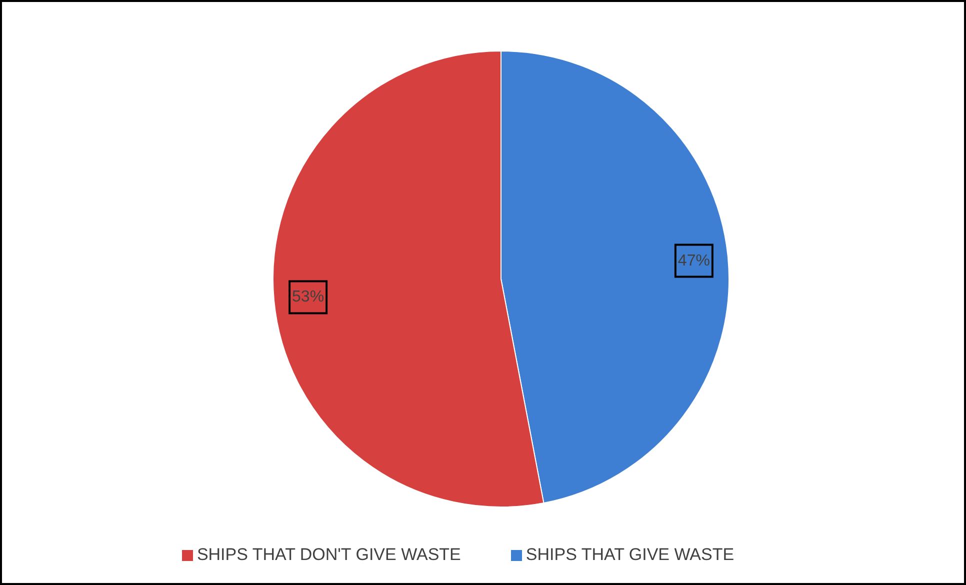  What do you see at coordinates (694, 261) in the screenshot?
I see `data-label: 47%` at bounding box center [694, 261].